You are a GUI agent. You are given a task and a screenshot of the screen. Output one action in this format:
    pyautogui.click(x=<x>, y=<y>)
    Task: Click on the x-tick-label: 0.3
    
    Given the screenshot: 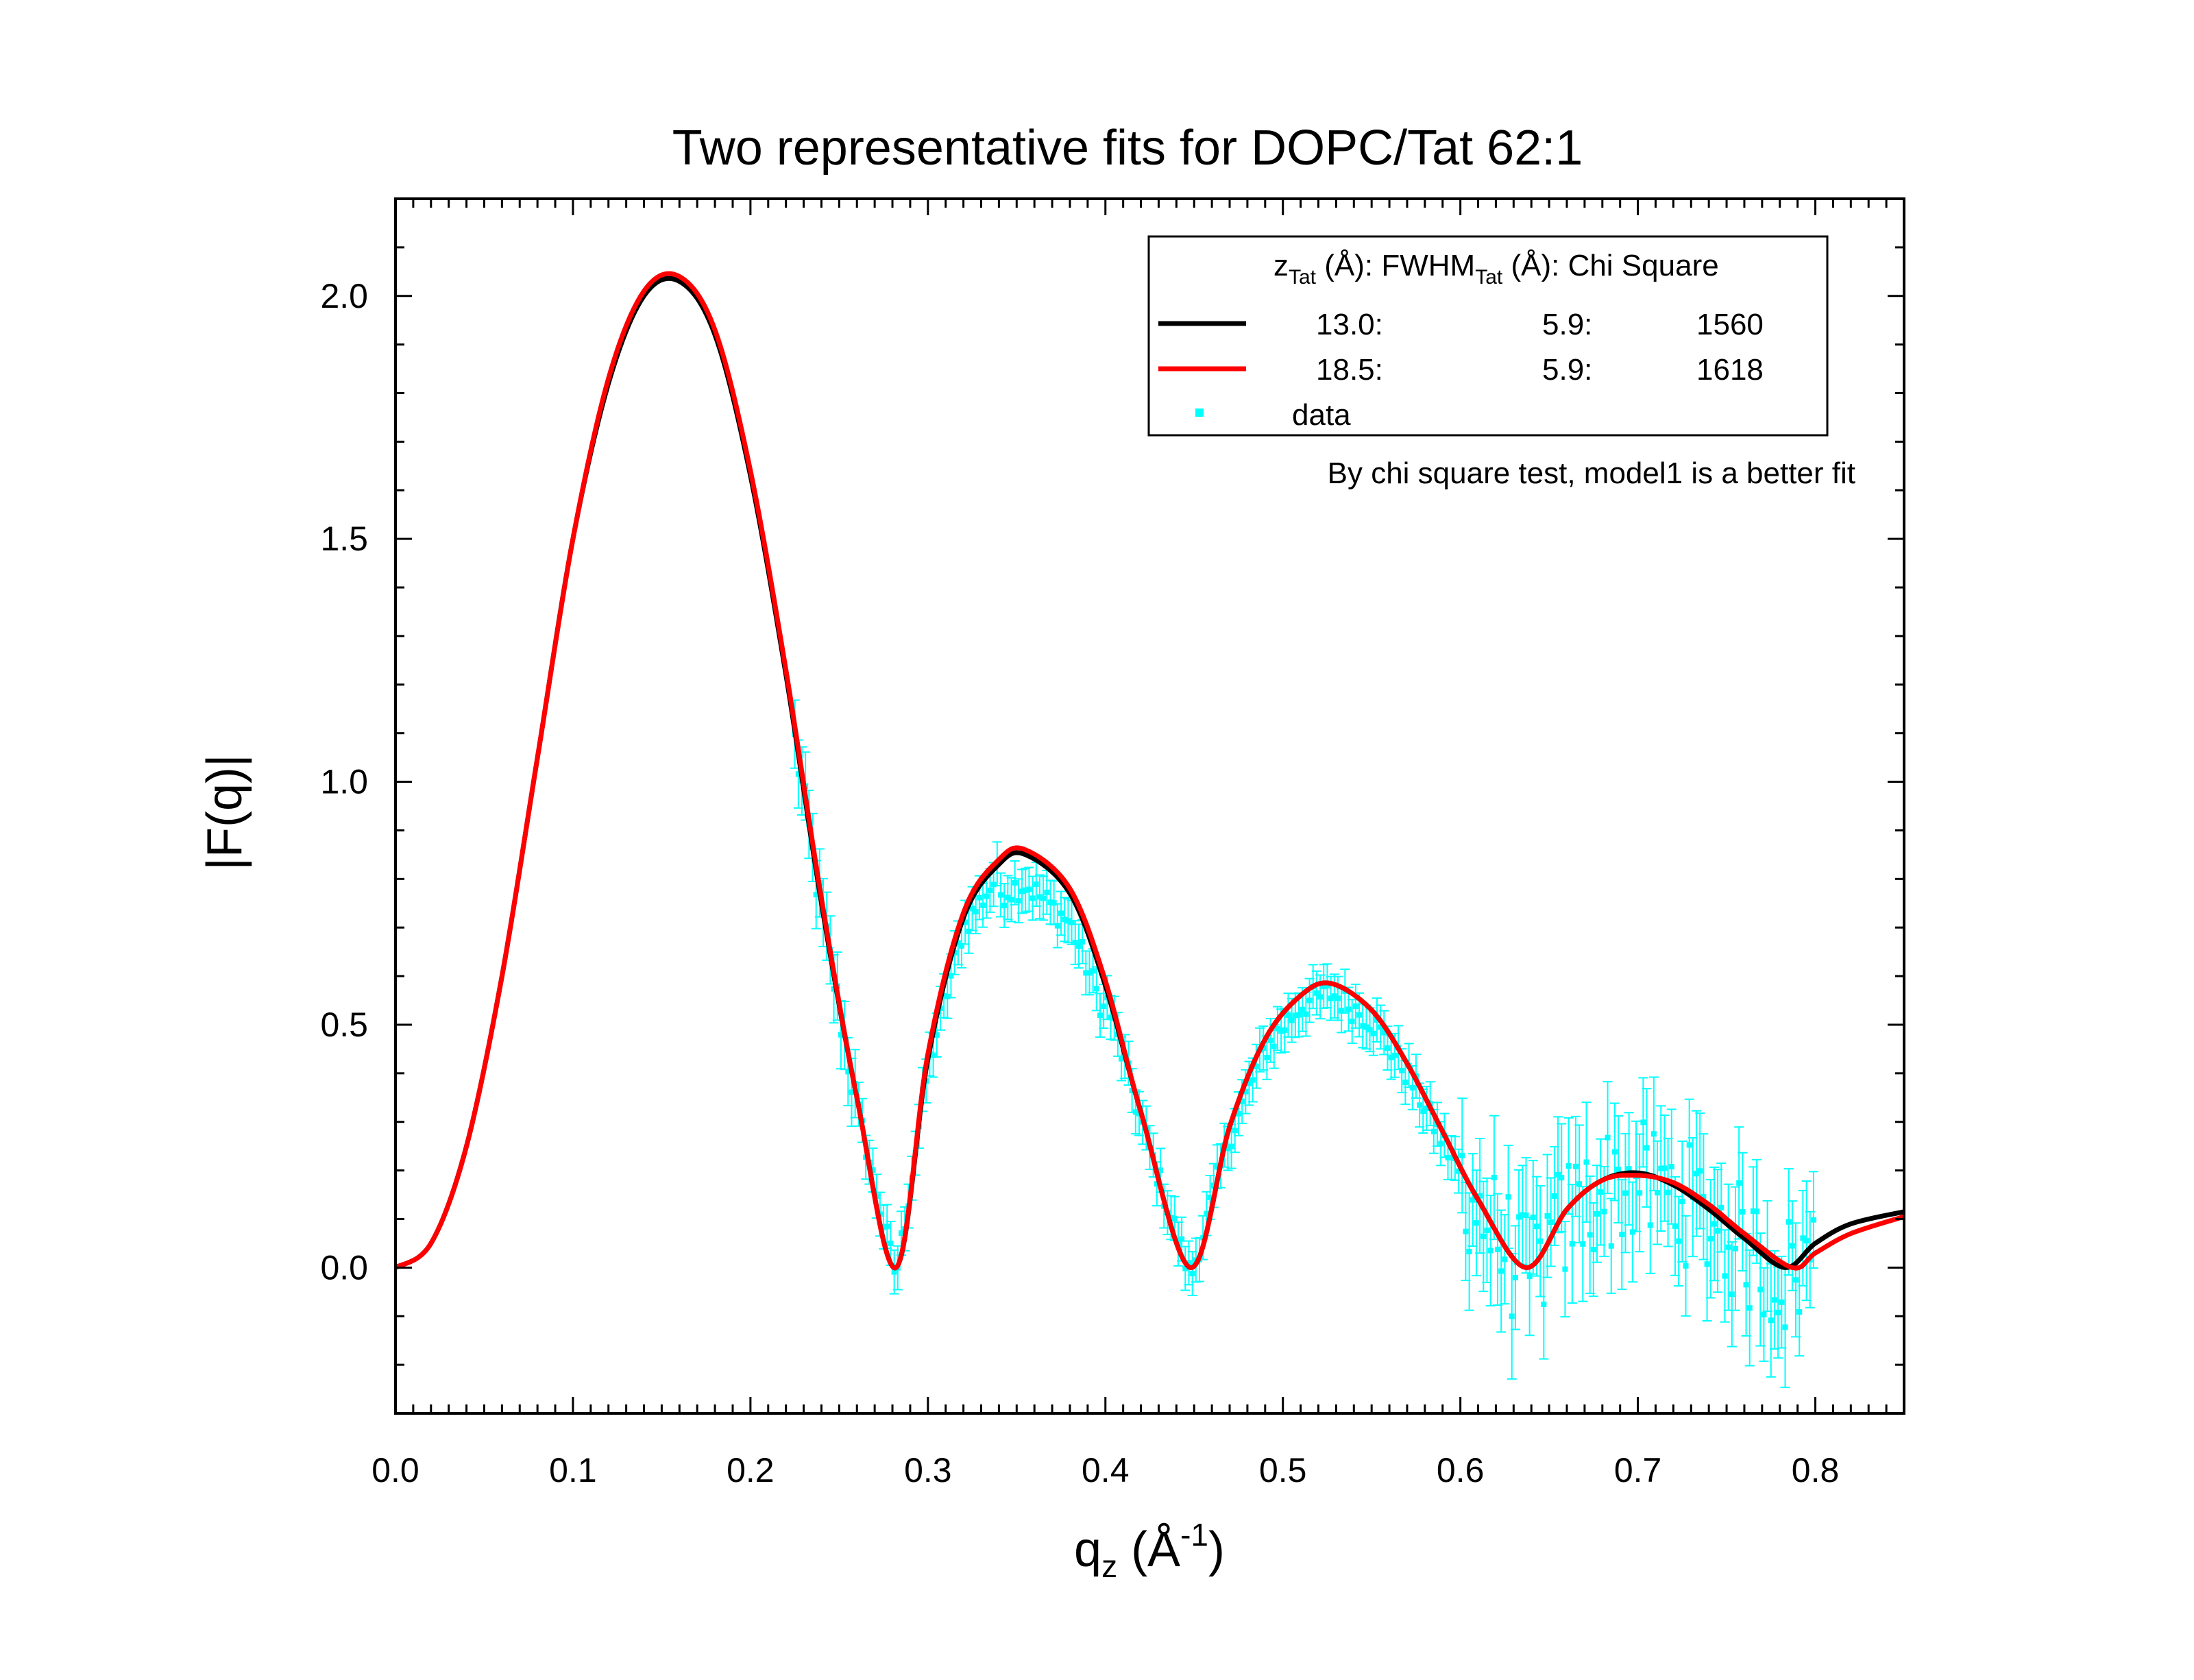 What is the action you would take?
    pyautogui.click(x=928, y=1470)
    